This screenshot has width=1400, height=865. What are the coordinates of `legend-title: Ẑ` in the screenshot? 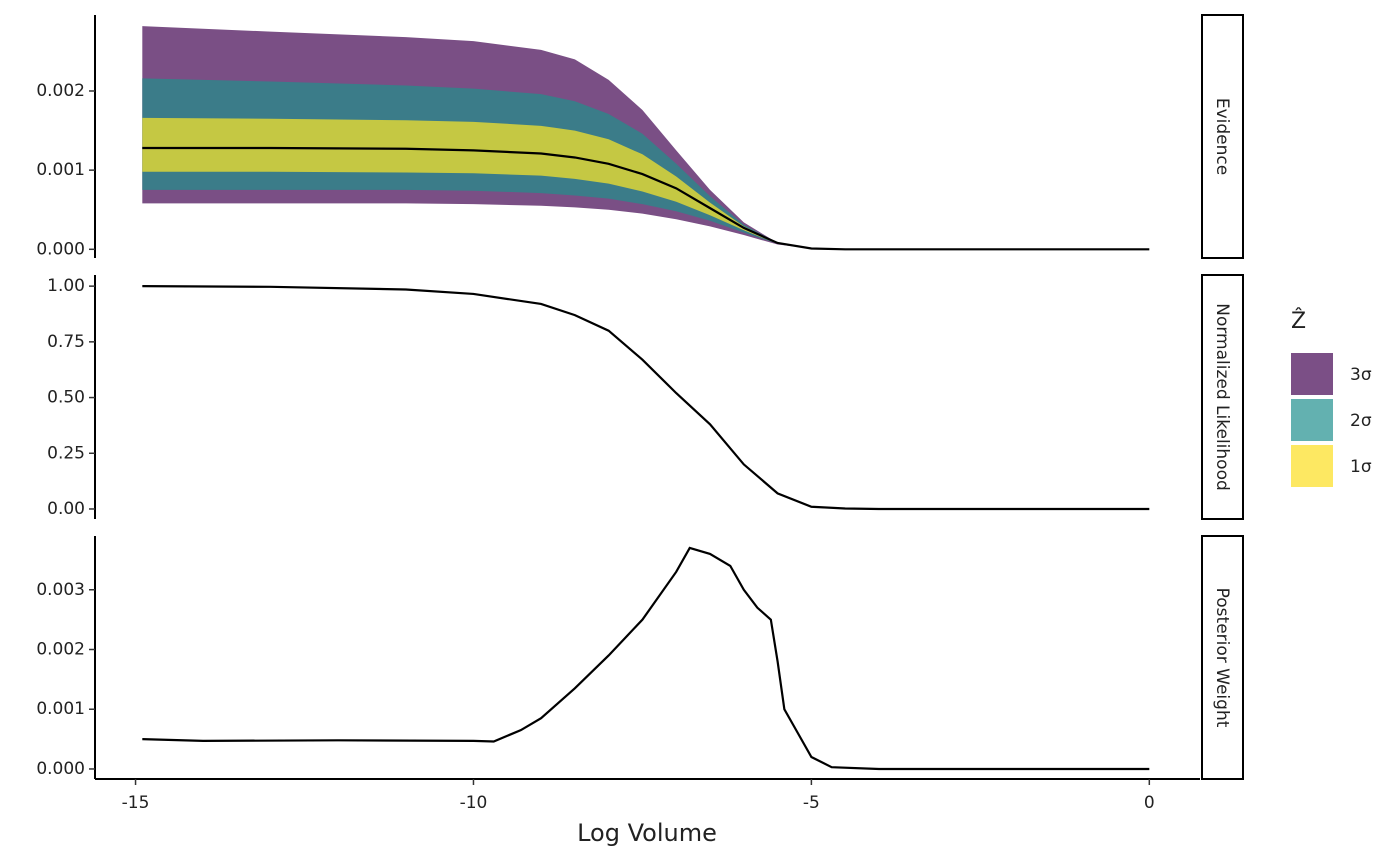 It's located at (1298, 321).